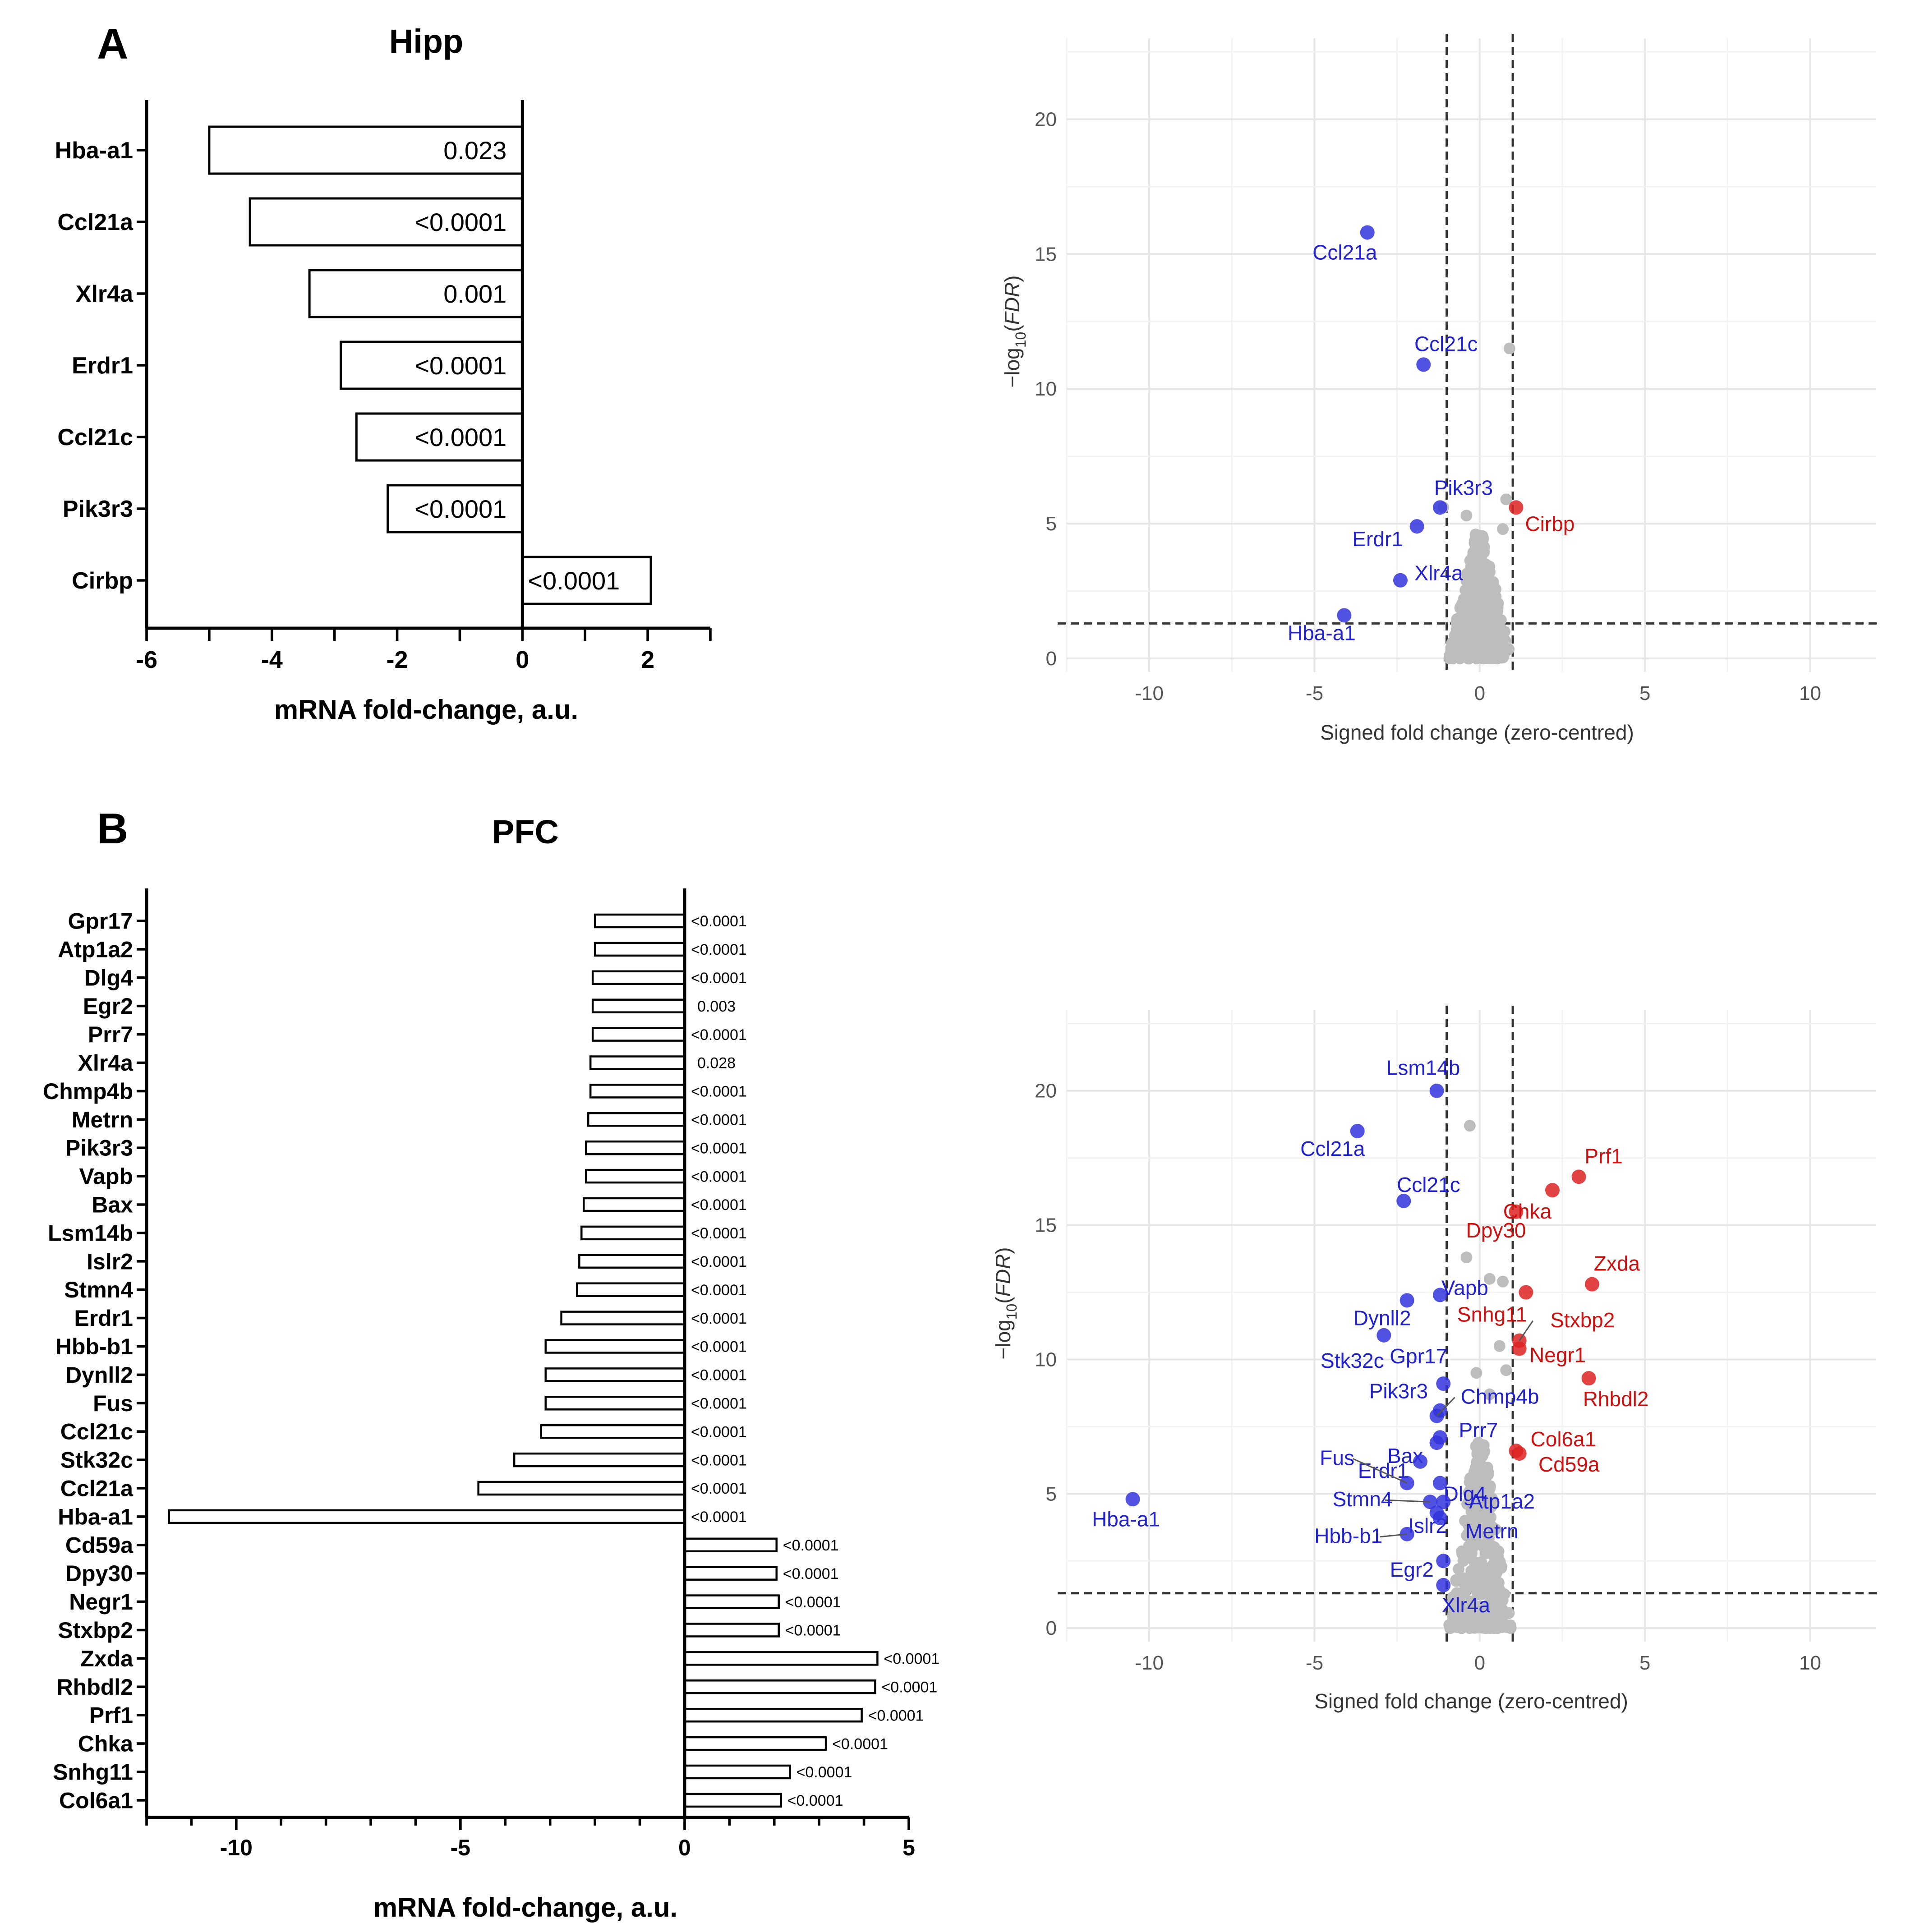 The image size is (1906, 1932). What do you see at coordinates (719, 1348) in the screenshot?
I see `value-label-Hbb-b1: <0.0001` at bounding box center [719, 1348].